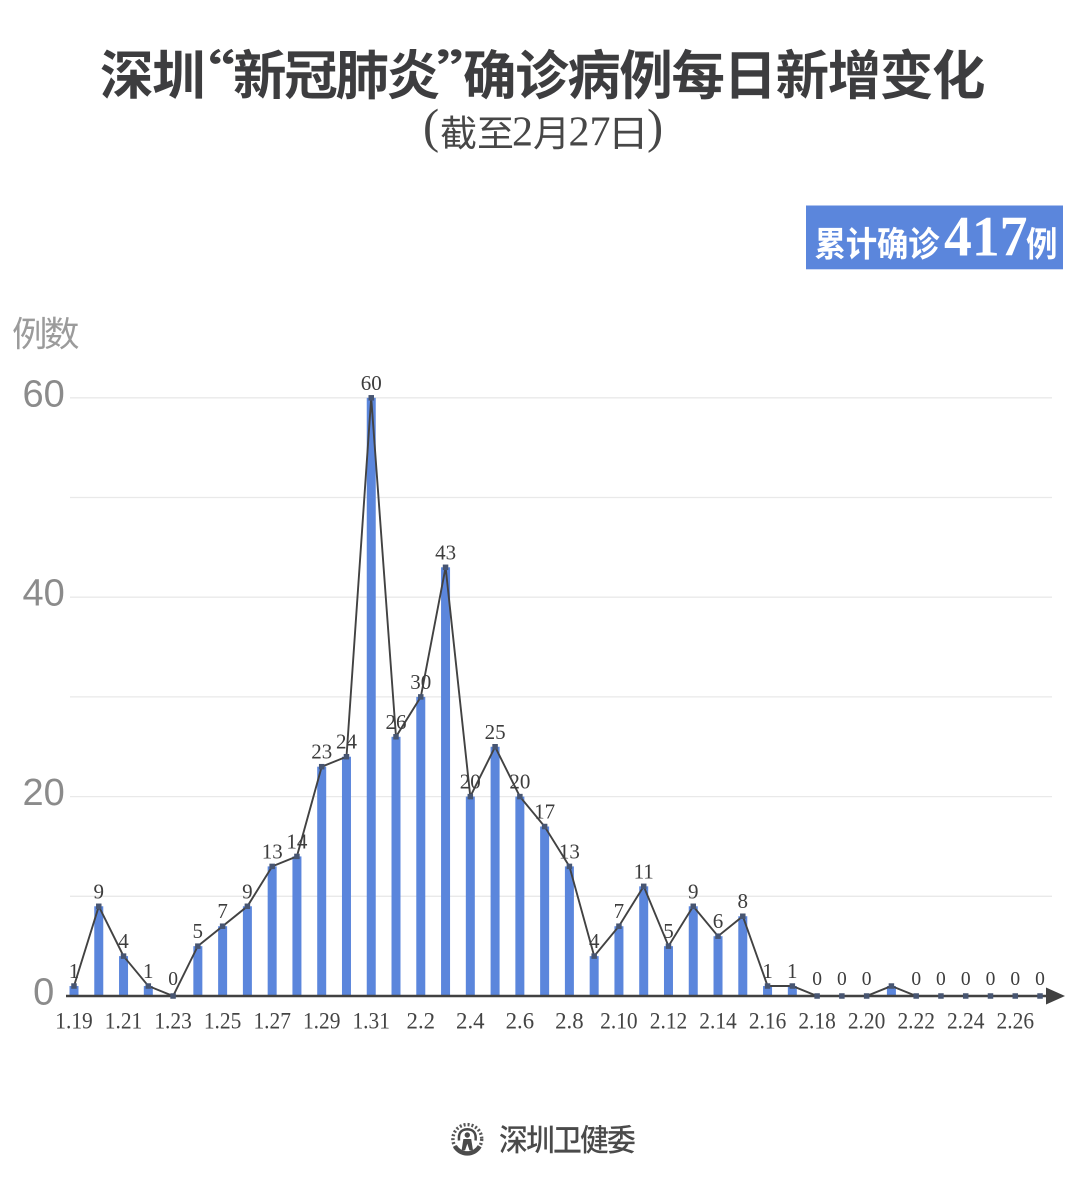 The height and width of the screenshot is (1188, 1080). Describe the element at coordinates (916, 1022) in the screenshot. I see `svg-text: 2.22` at that location.